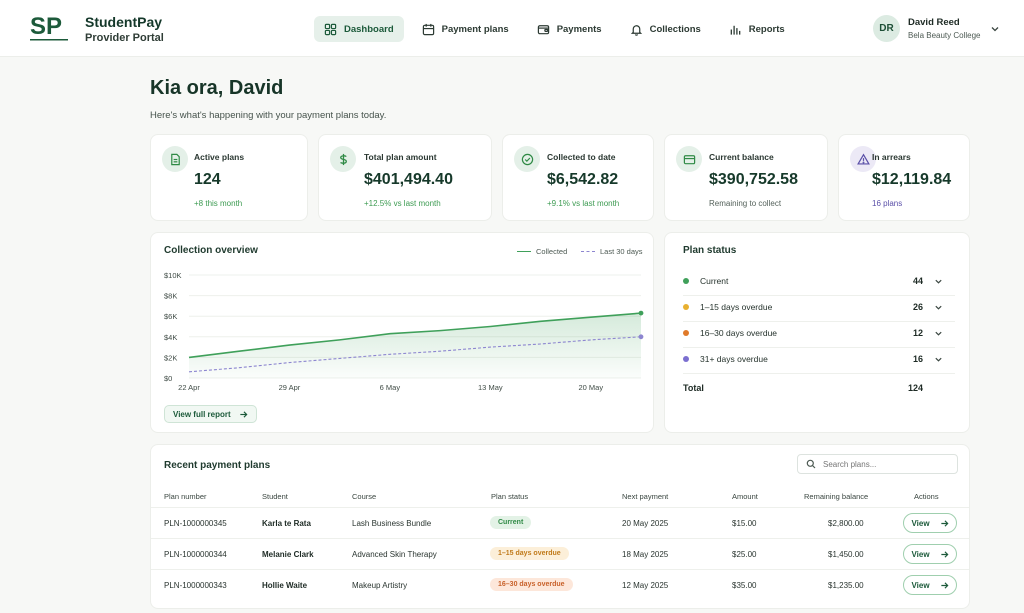 This screenshot has width=1024, height=613. I want to click on user-menu: DR David Reed Bela Beauty College, so click(936, 28).